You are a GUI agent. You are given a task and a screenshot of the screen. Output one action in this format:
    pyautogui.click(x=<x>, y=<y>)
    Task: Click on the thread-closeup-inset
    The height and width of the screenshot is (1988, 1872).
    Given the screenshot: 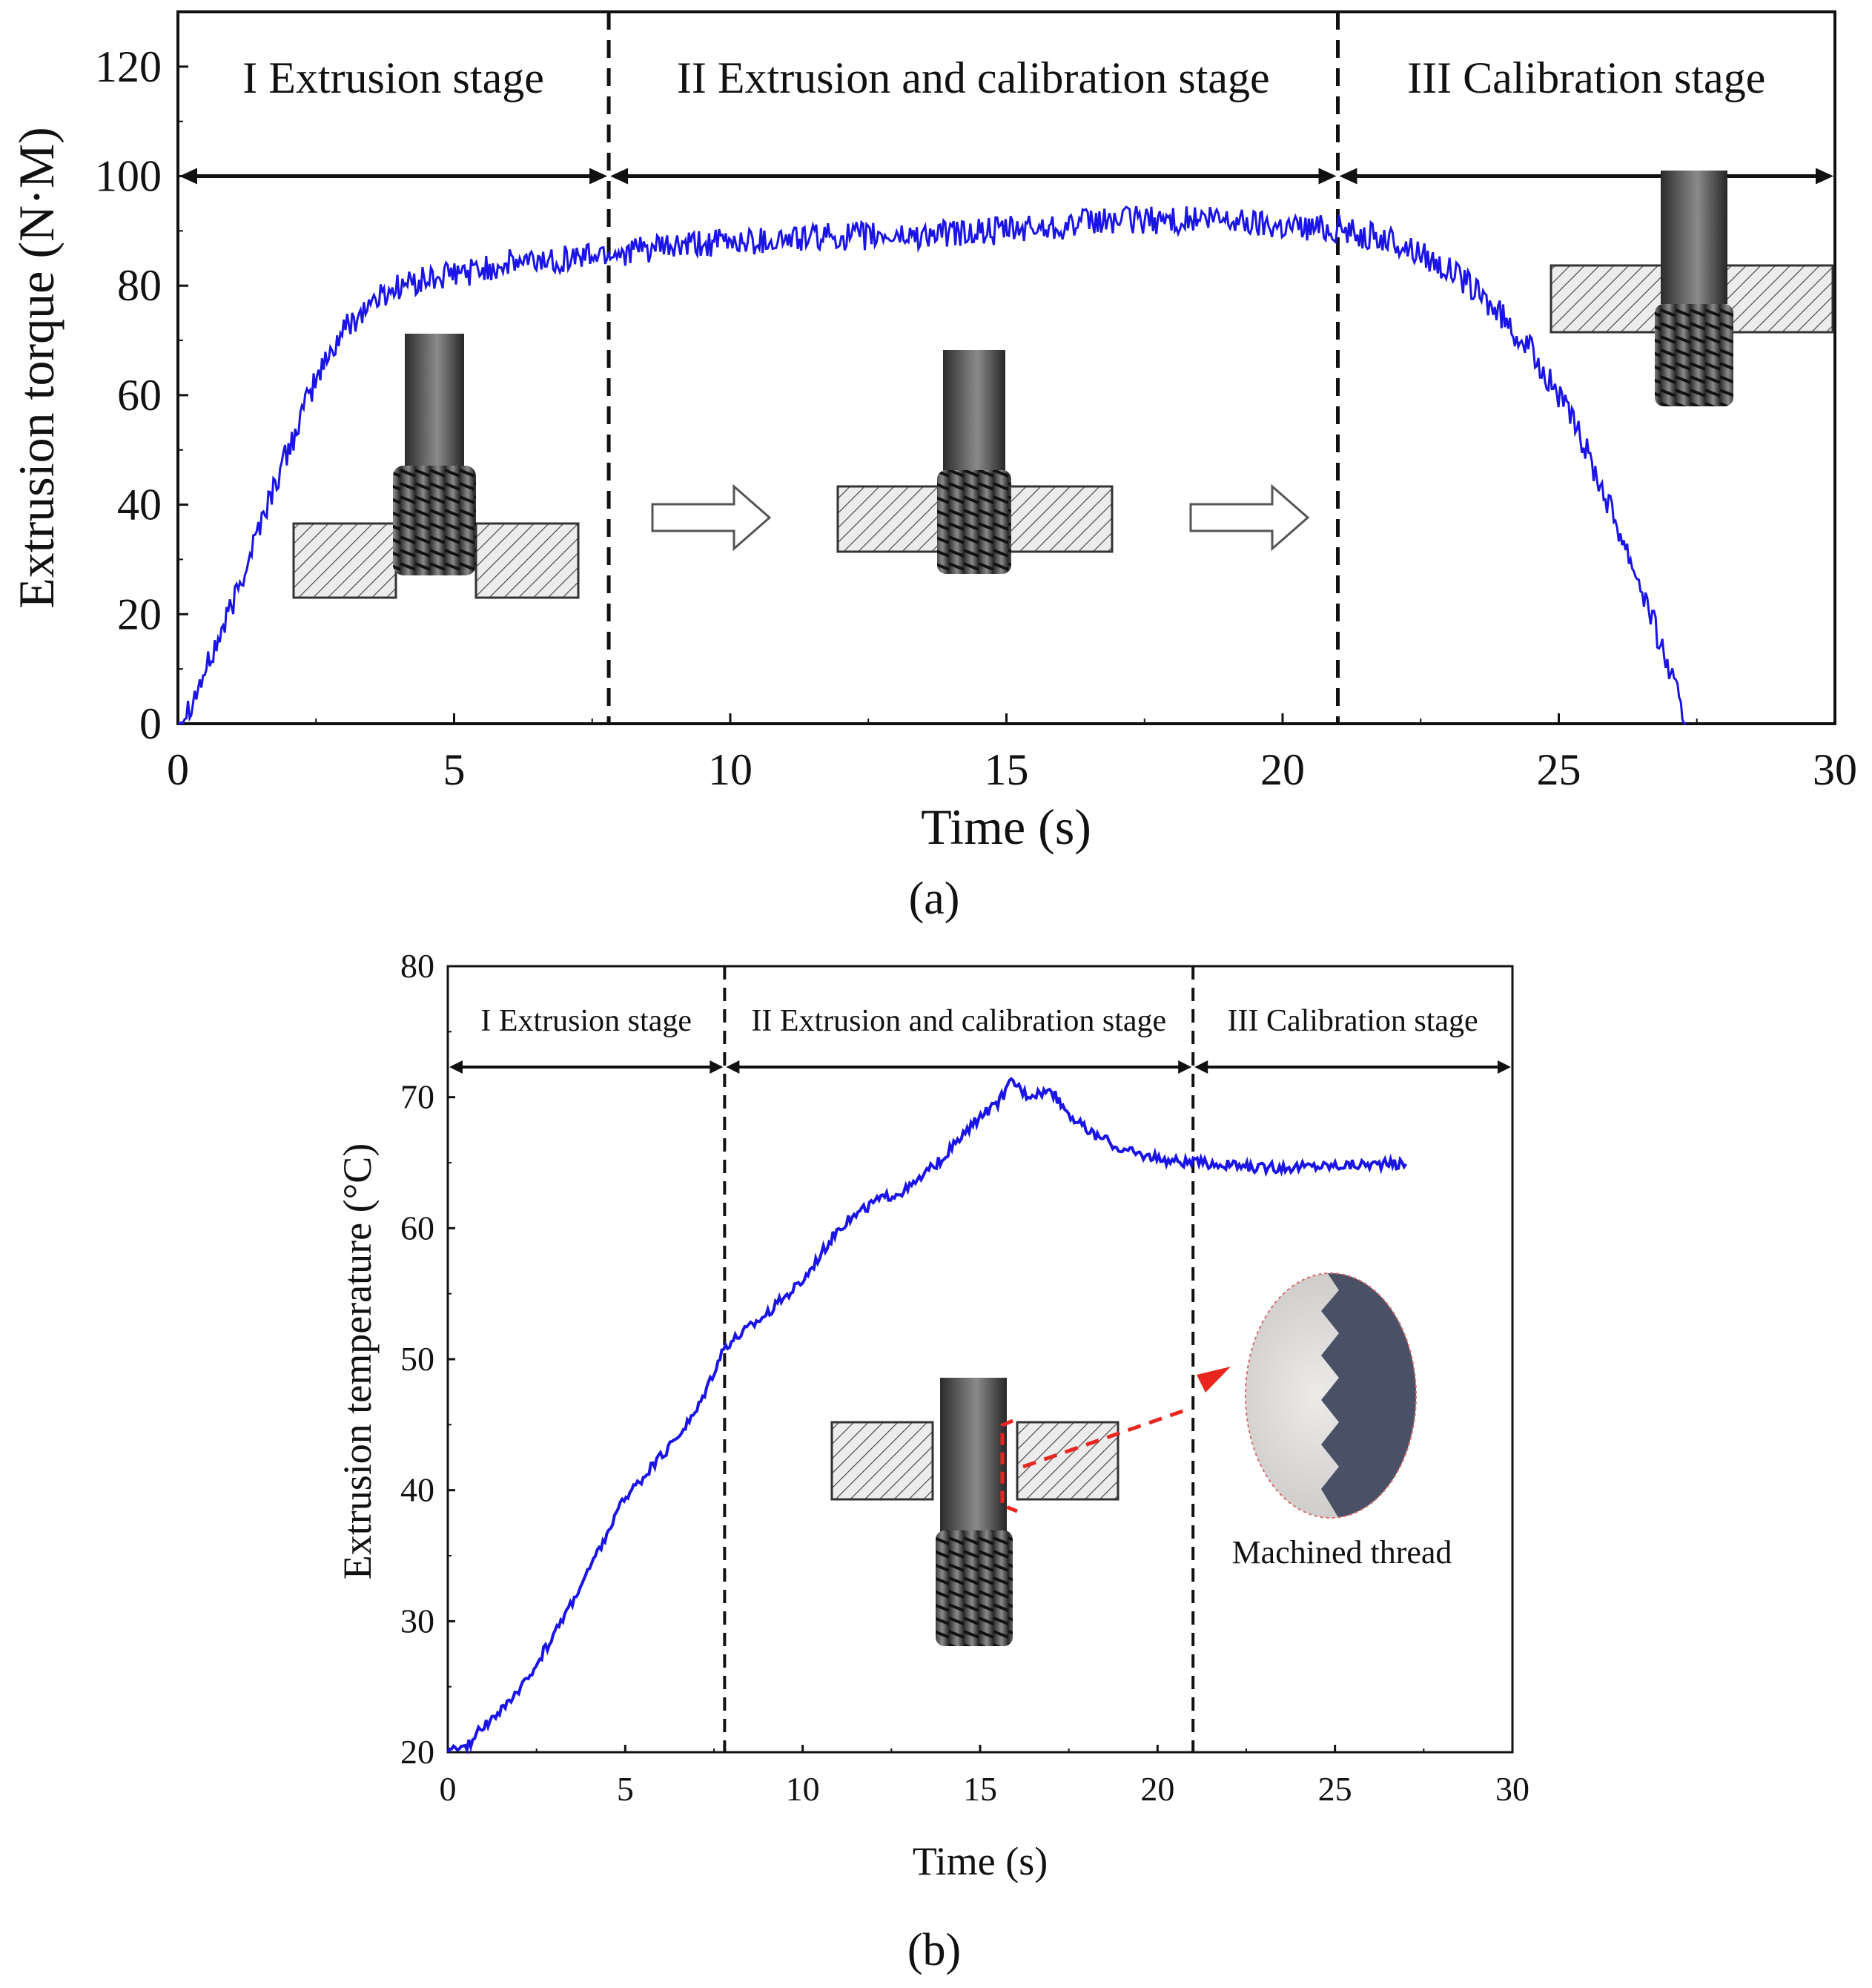 What is the action you would take?
    pyautogui.click(x=1331, y=1395)
    